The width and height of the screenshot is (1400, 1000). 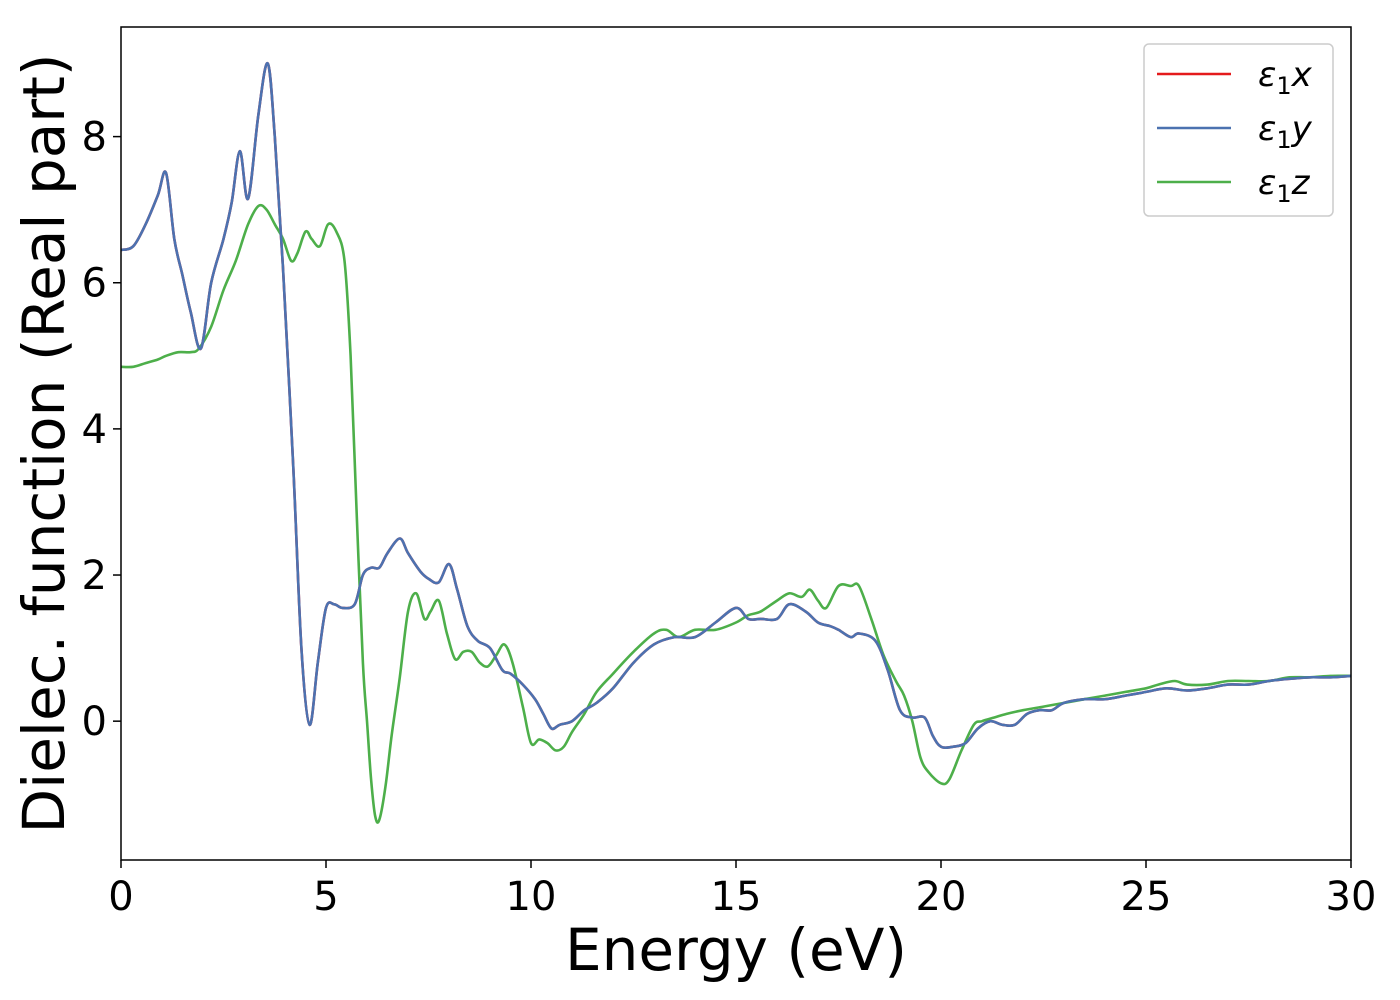 I want to click on x-tick-label: 30, so click(x=1351, y=897).